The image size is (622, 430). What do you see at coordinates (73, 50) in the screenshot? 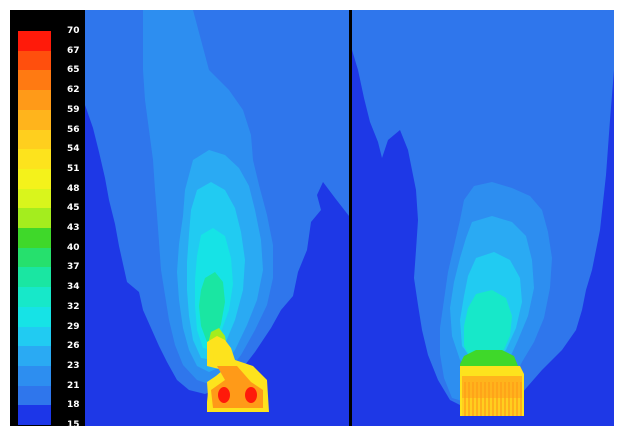
I see `legend-tick-label: 67` at bounding box center [73, 50].